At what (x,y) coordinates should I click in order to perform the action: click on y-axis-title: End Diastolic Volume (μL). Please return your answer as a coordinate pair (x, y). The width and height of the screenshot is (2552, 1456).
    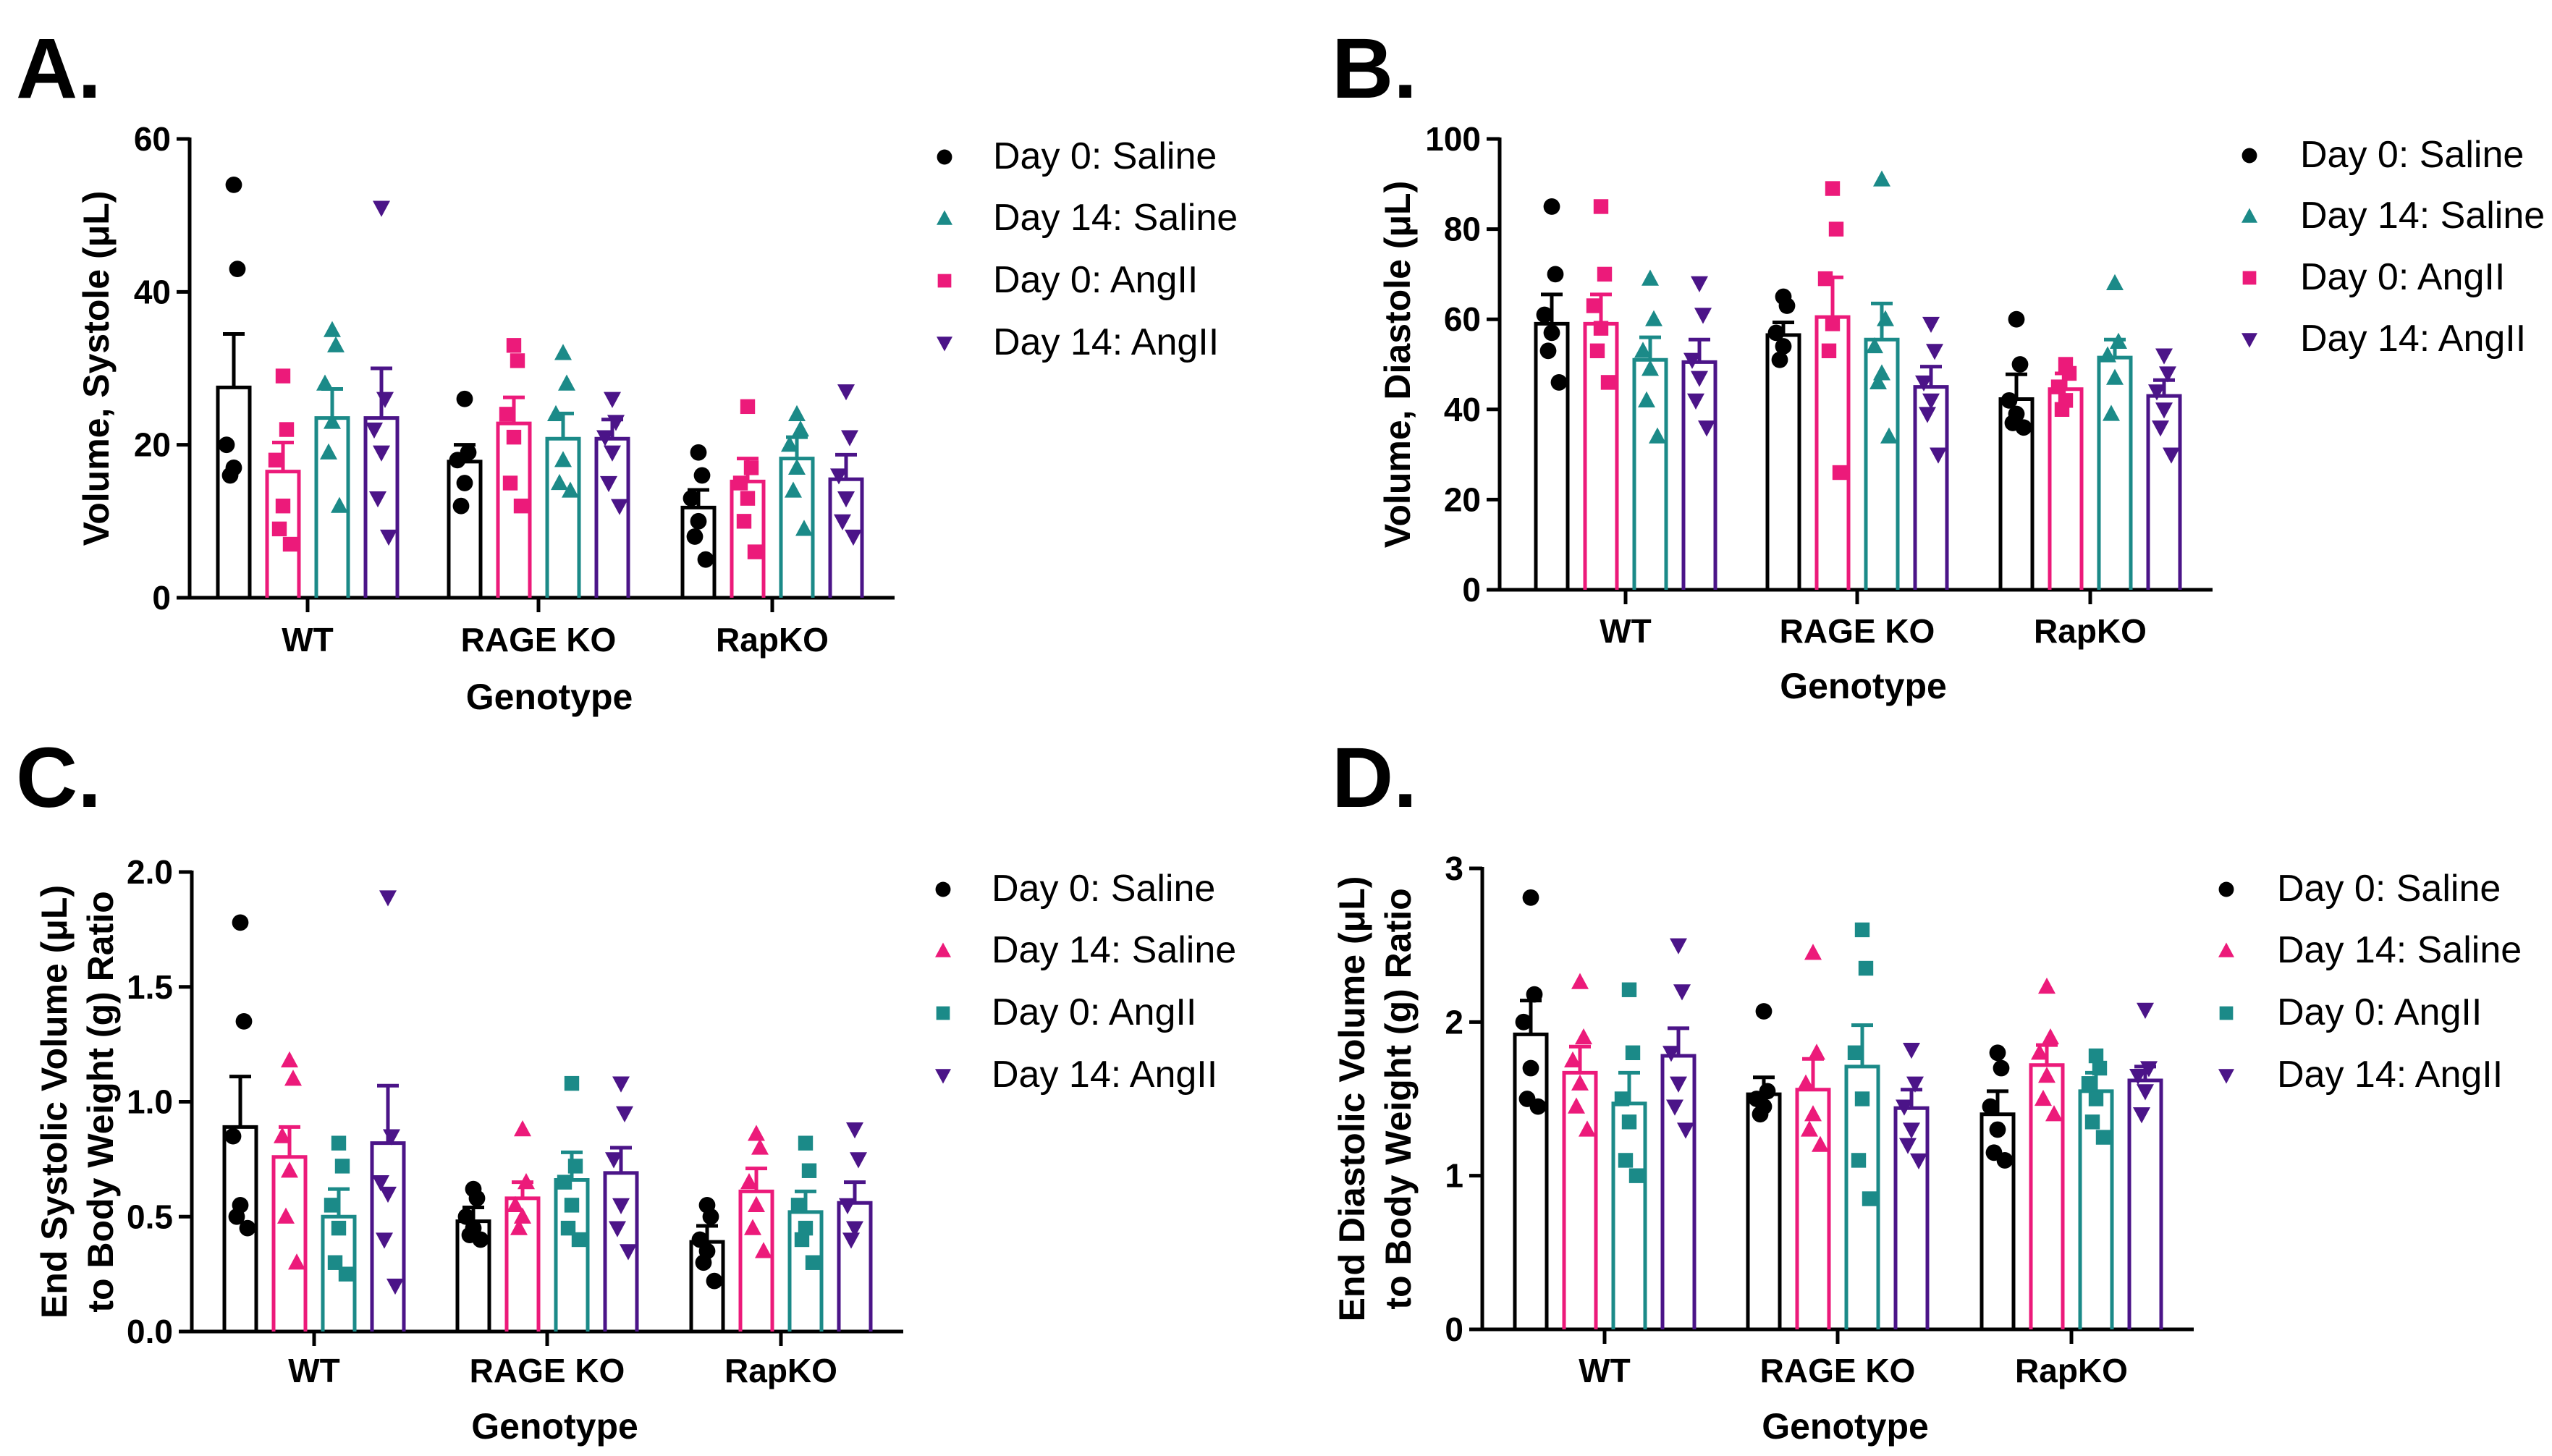
    Looking at the image, I should click on (1352, 1099).